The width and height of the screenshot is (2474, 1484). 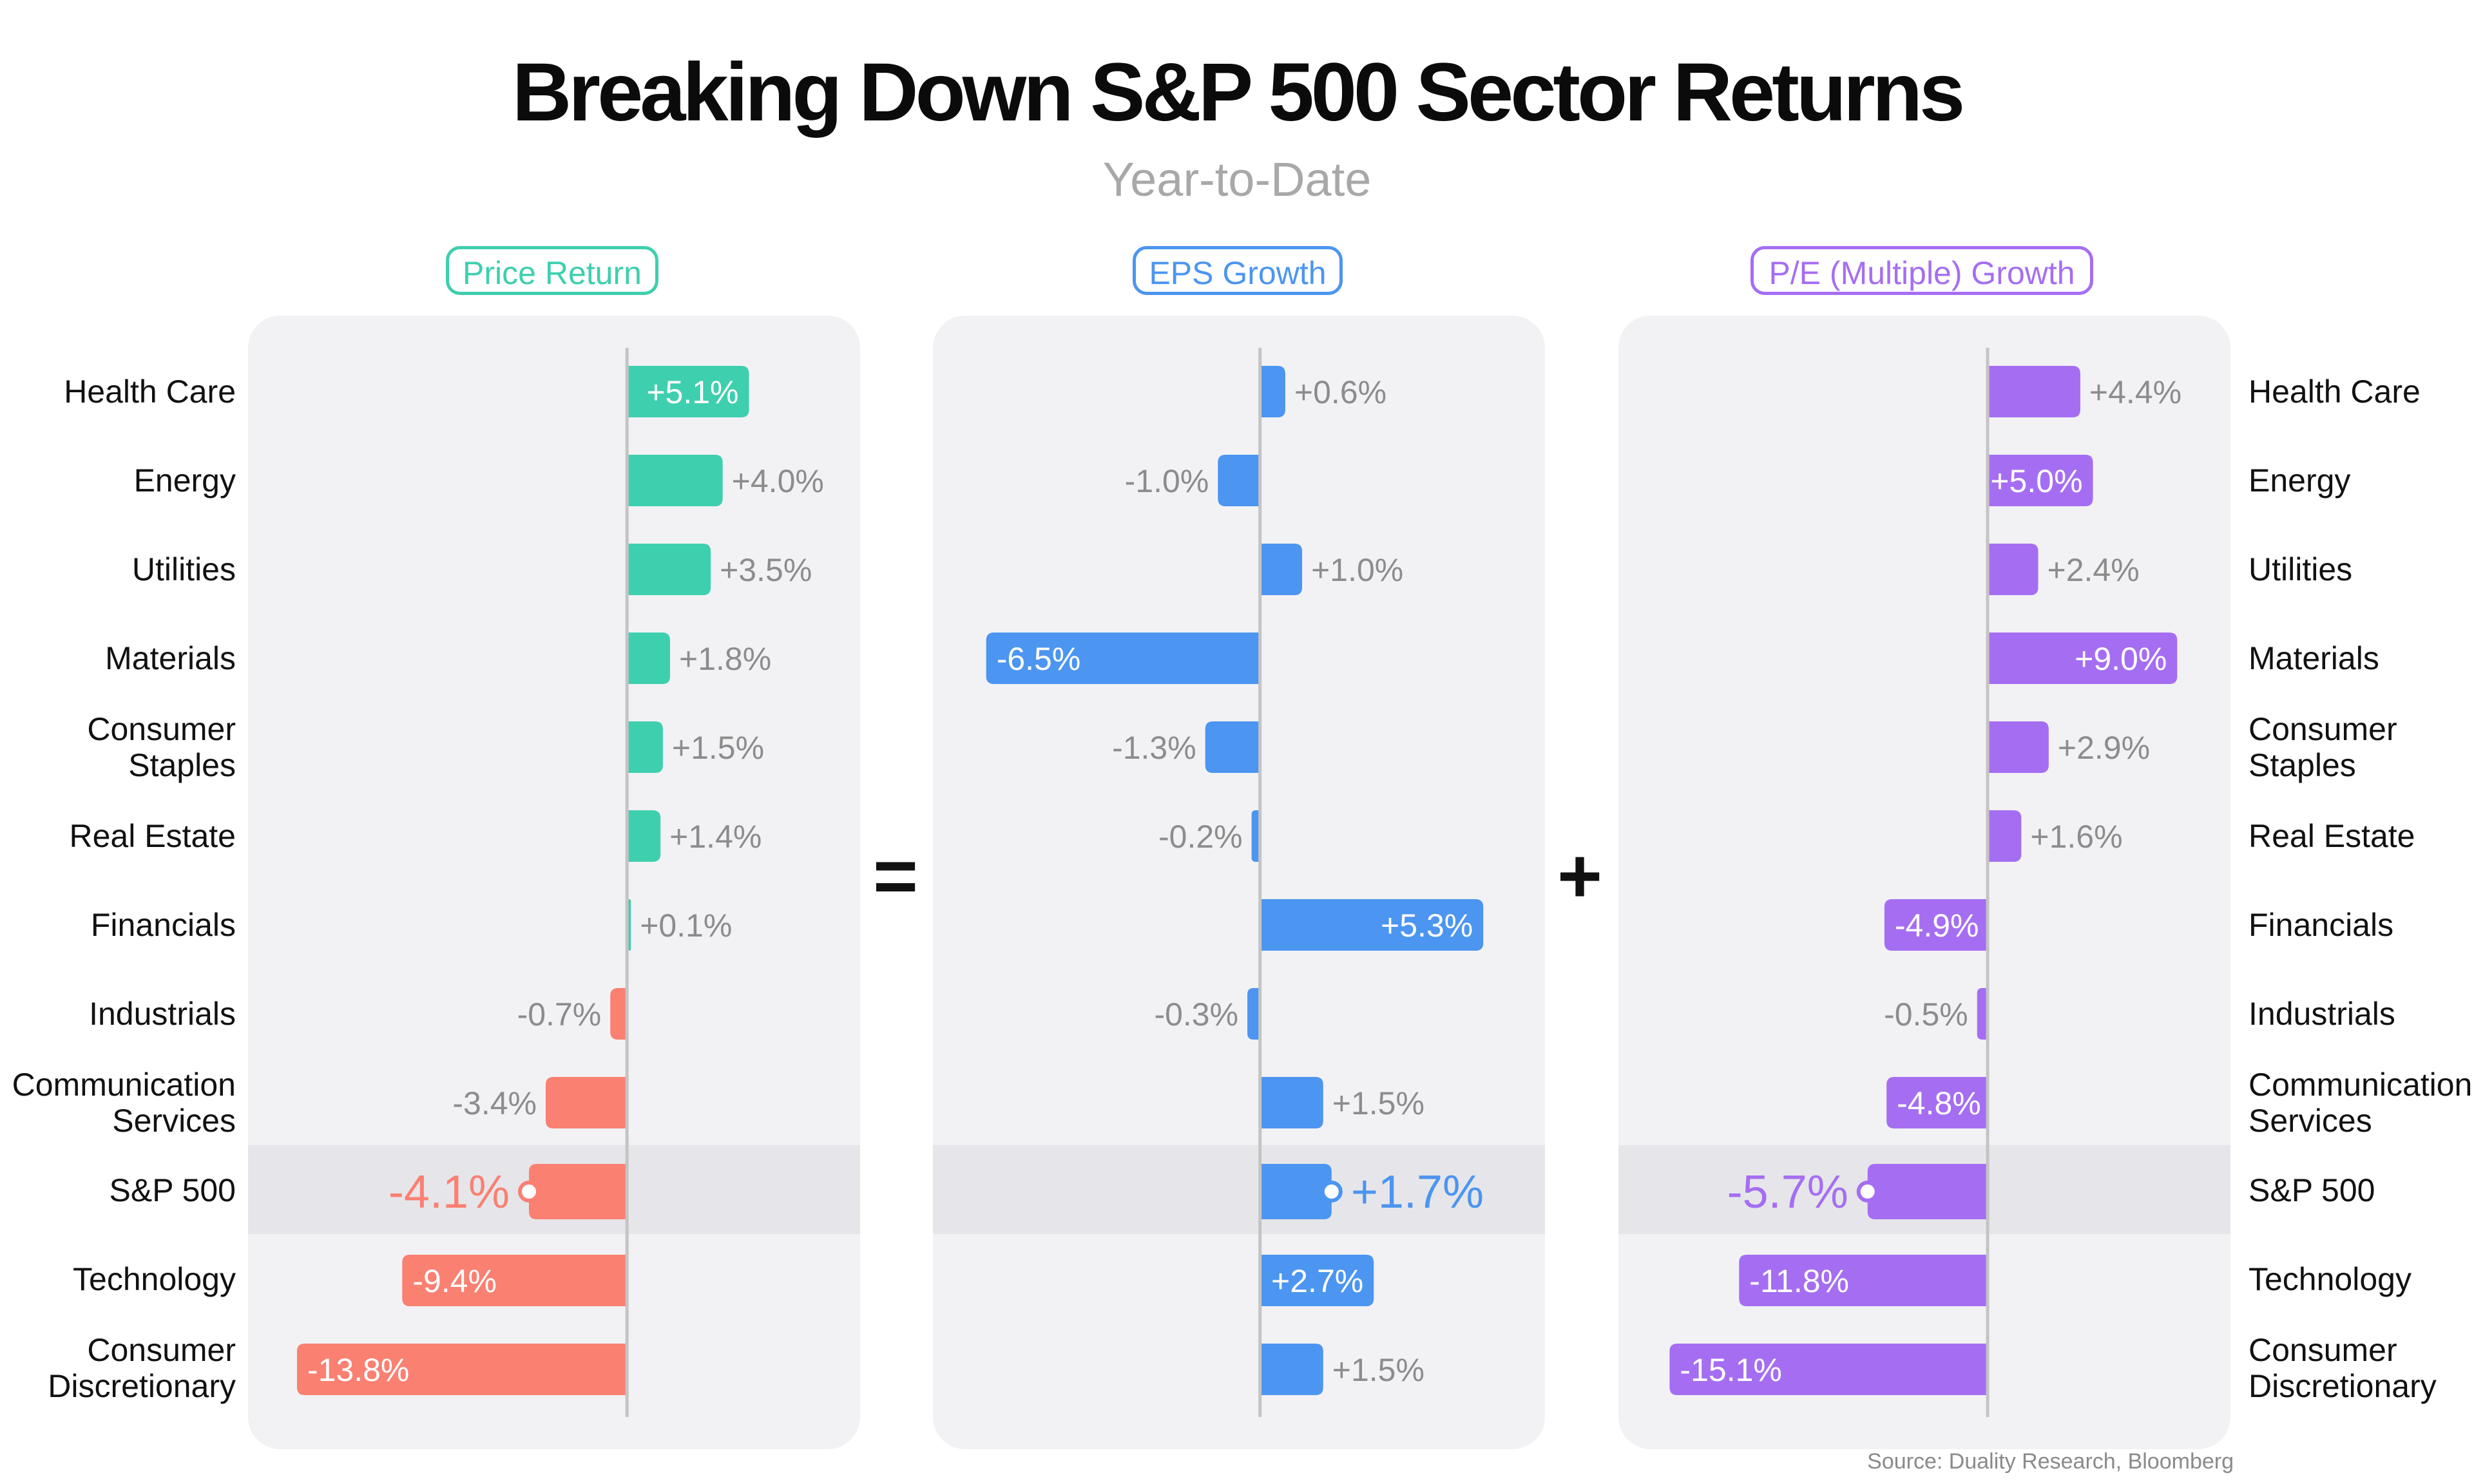 What do you see at coordinates (644, 836) in the screenshot?
I see `price-return-bar-real-estate` at bounding box center [644, 836].